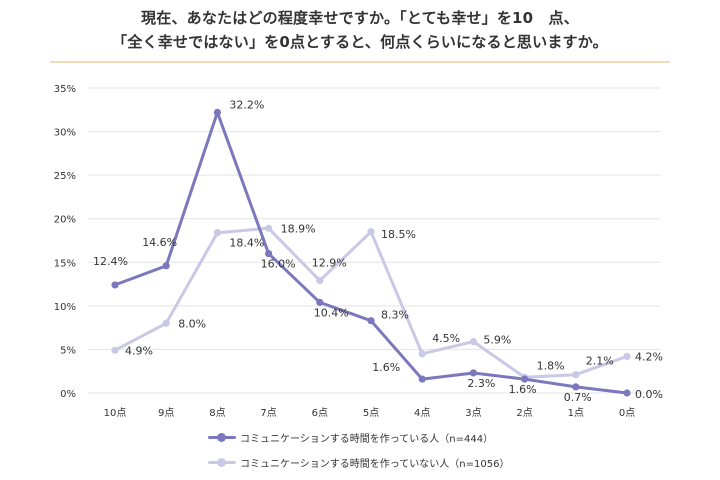 This screenshot has width=720, height=480. What do you see at coordinates (600, 361) in the screenshot?
I see `data-label: 2.1%` at bounding box center [600, 361].